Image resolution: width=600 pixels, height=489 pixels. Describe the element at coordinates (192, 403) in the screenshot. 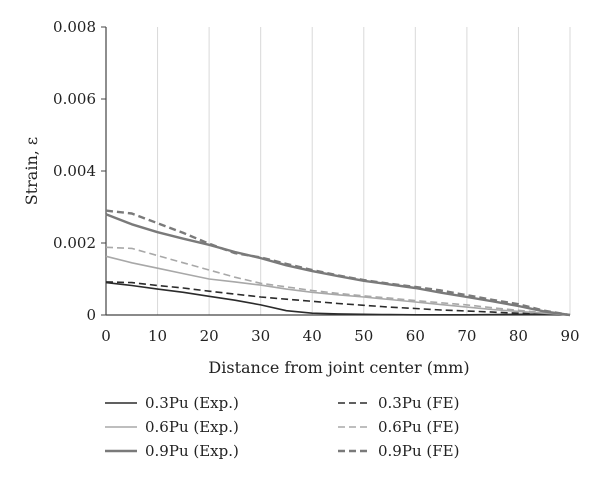

I see `legend-label-1: 0.3Pu (Exp.)` at that location.